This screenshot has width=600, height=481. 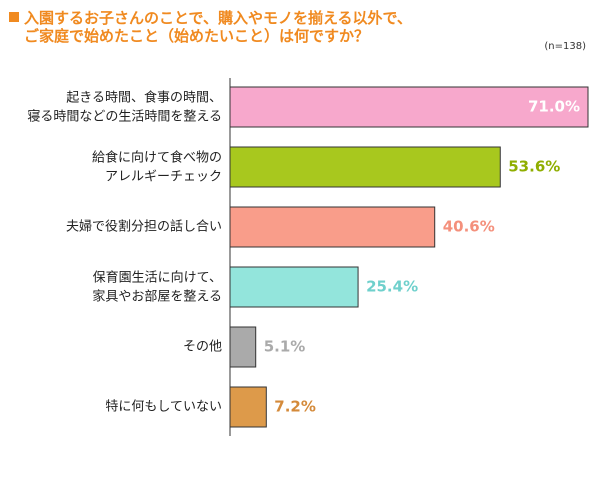 I want to click on value-label: 40.6%, so click(x=469, y=227).